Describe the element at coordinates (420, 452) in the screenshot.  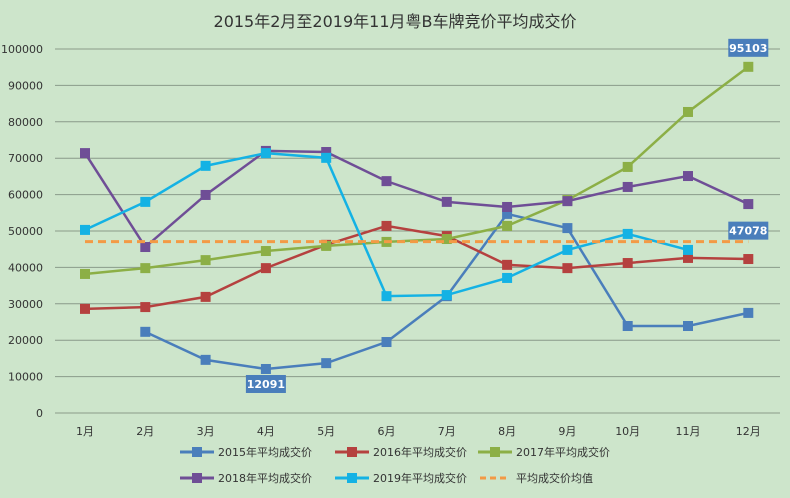
I see `legend-label: 2016年平均成交价` at that location.